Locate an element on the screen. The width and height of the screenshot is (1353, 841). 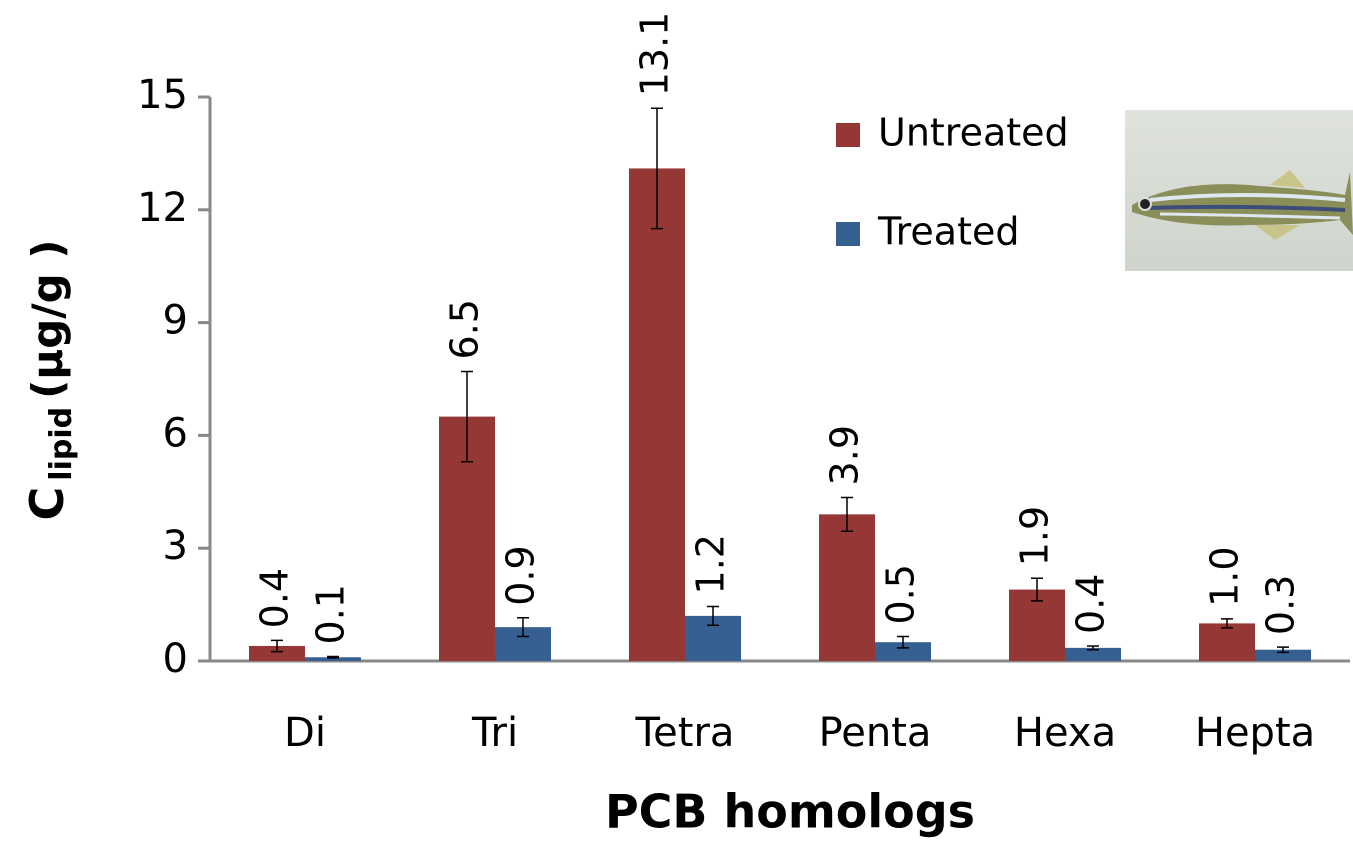
y-title-main: C is located at coordinates (47, 504).